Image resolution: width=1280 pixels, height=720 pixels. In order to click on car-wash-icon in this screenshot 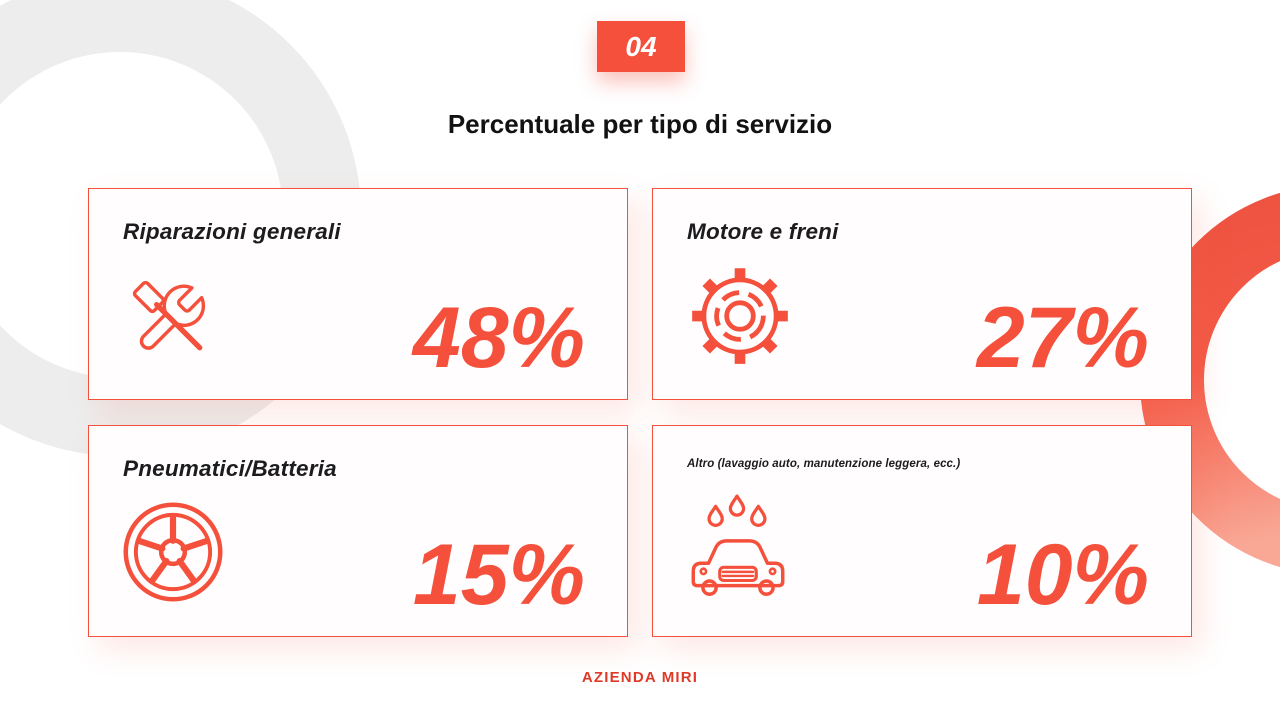, I will do `click(738, 549)`.